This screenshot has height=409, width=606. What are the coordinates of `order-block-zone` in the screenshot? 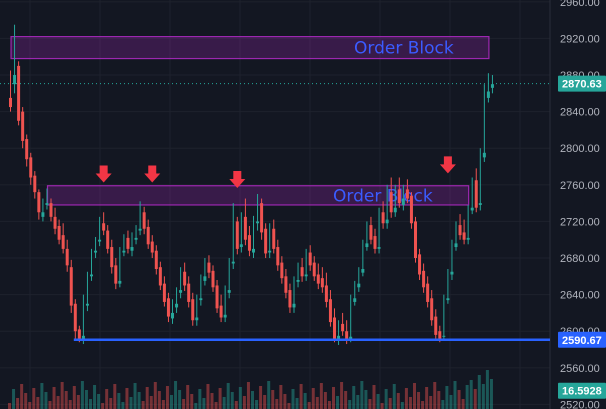 It's located at (258, 195).